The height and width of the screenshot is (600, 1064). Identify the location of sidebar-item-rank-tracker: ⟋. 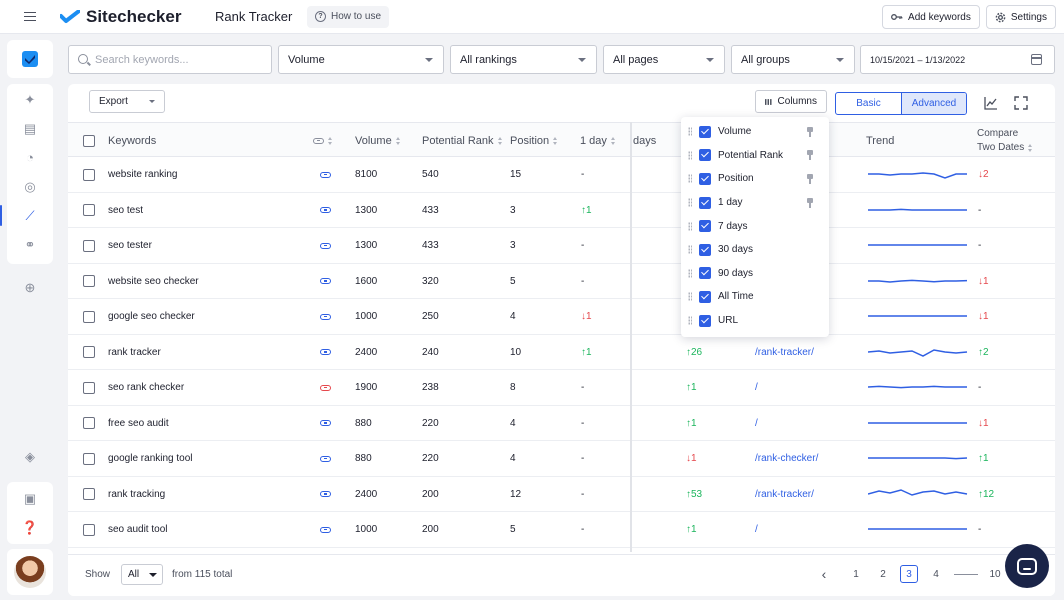
(26, 215).